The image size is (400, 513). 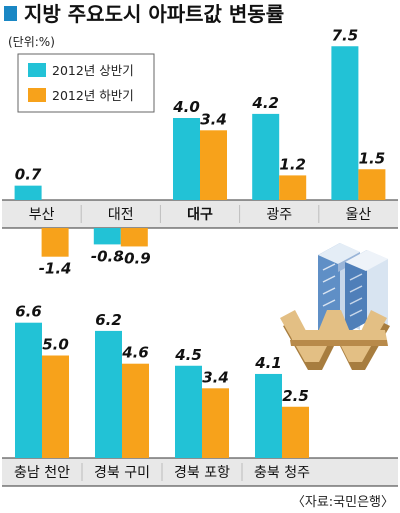 I want to click on top-category-labels: 부산 대전 대구 광주 울산, so click(x=200, y=215).